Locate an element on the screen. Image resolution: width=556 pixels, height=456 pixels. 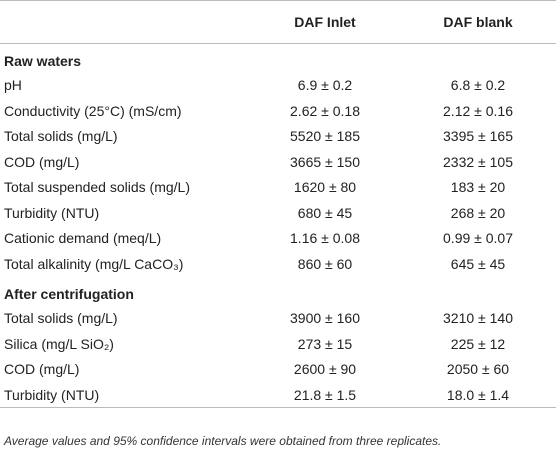
cell-value: 3665 ± 150 is located at coordinates (325, 161).